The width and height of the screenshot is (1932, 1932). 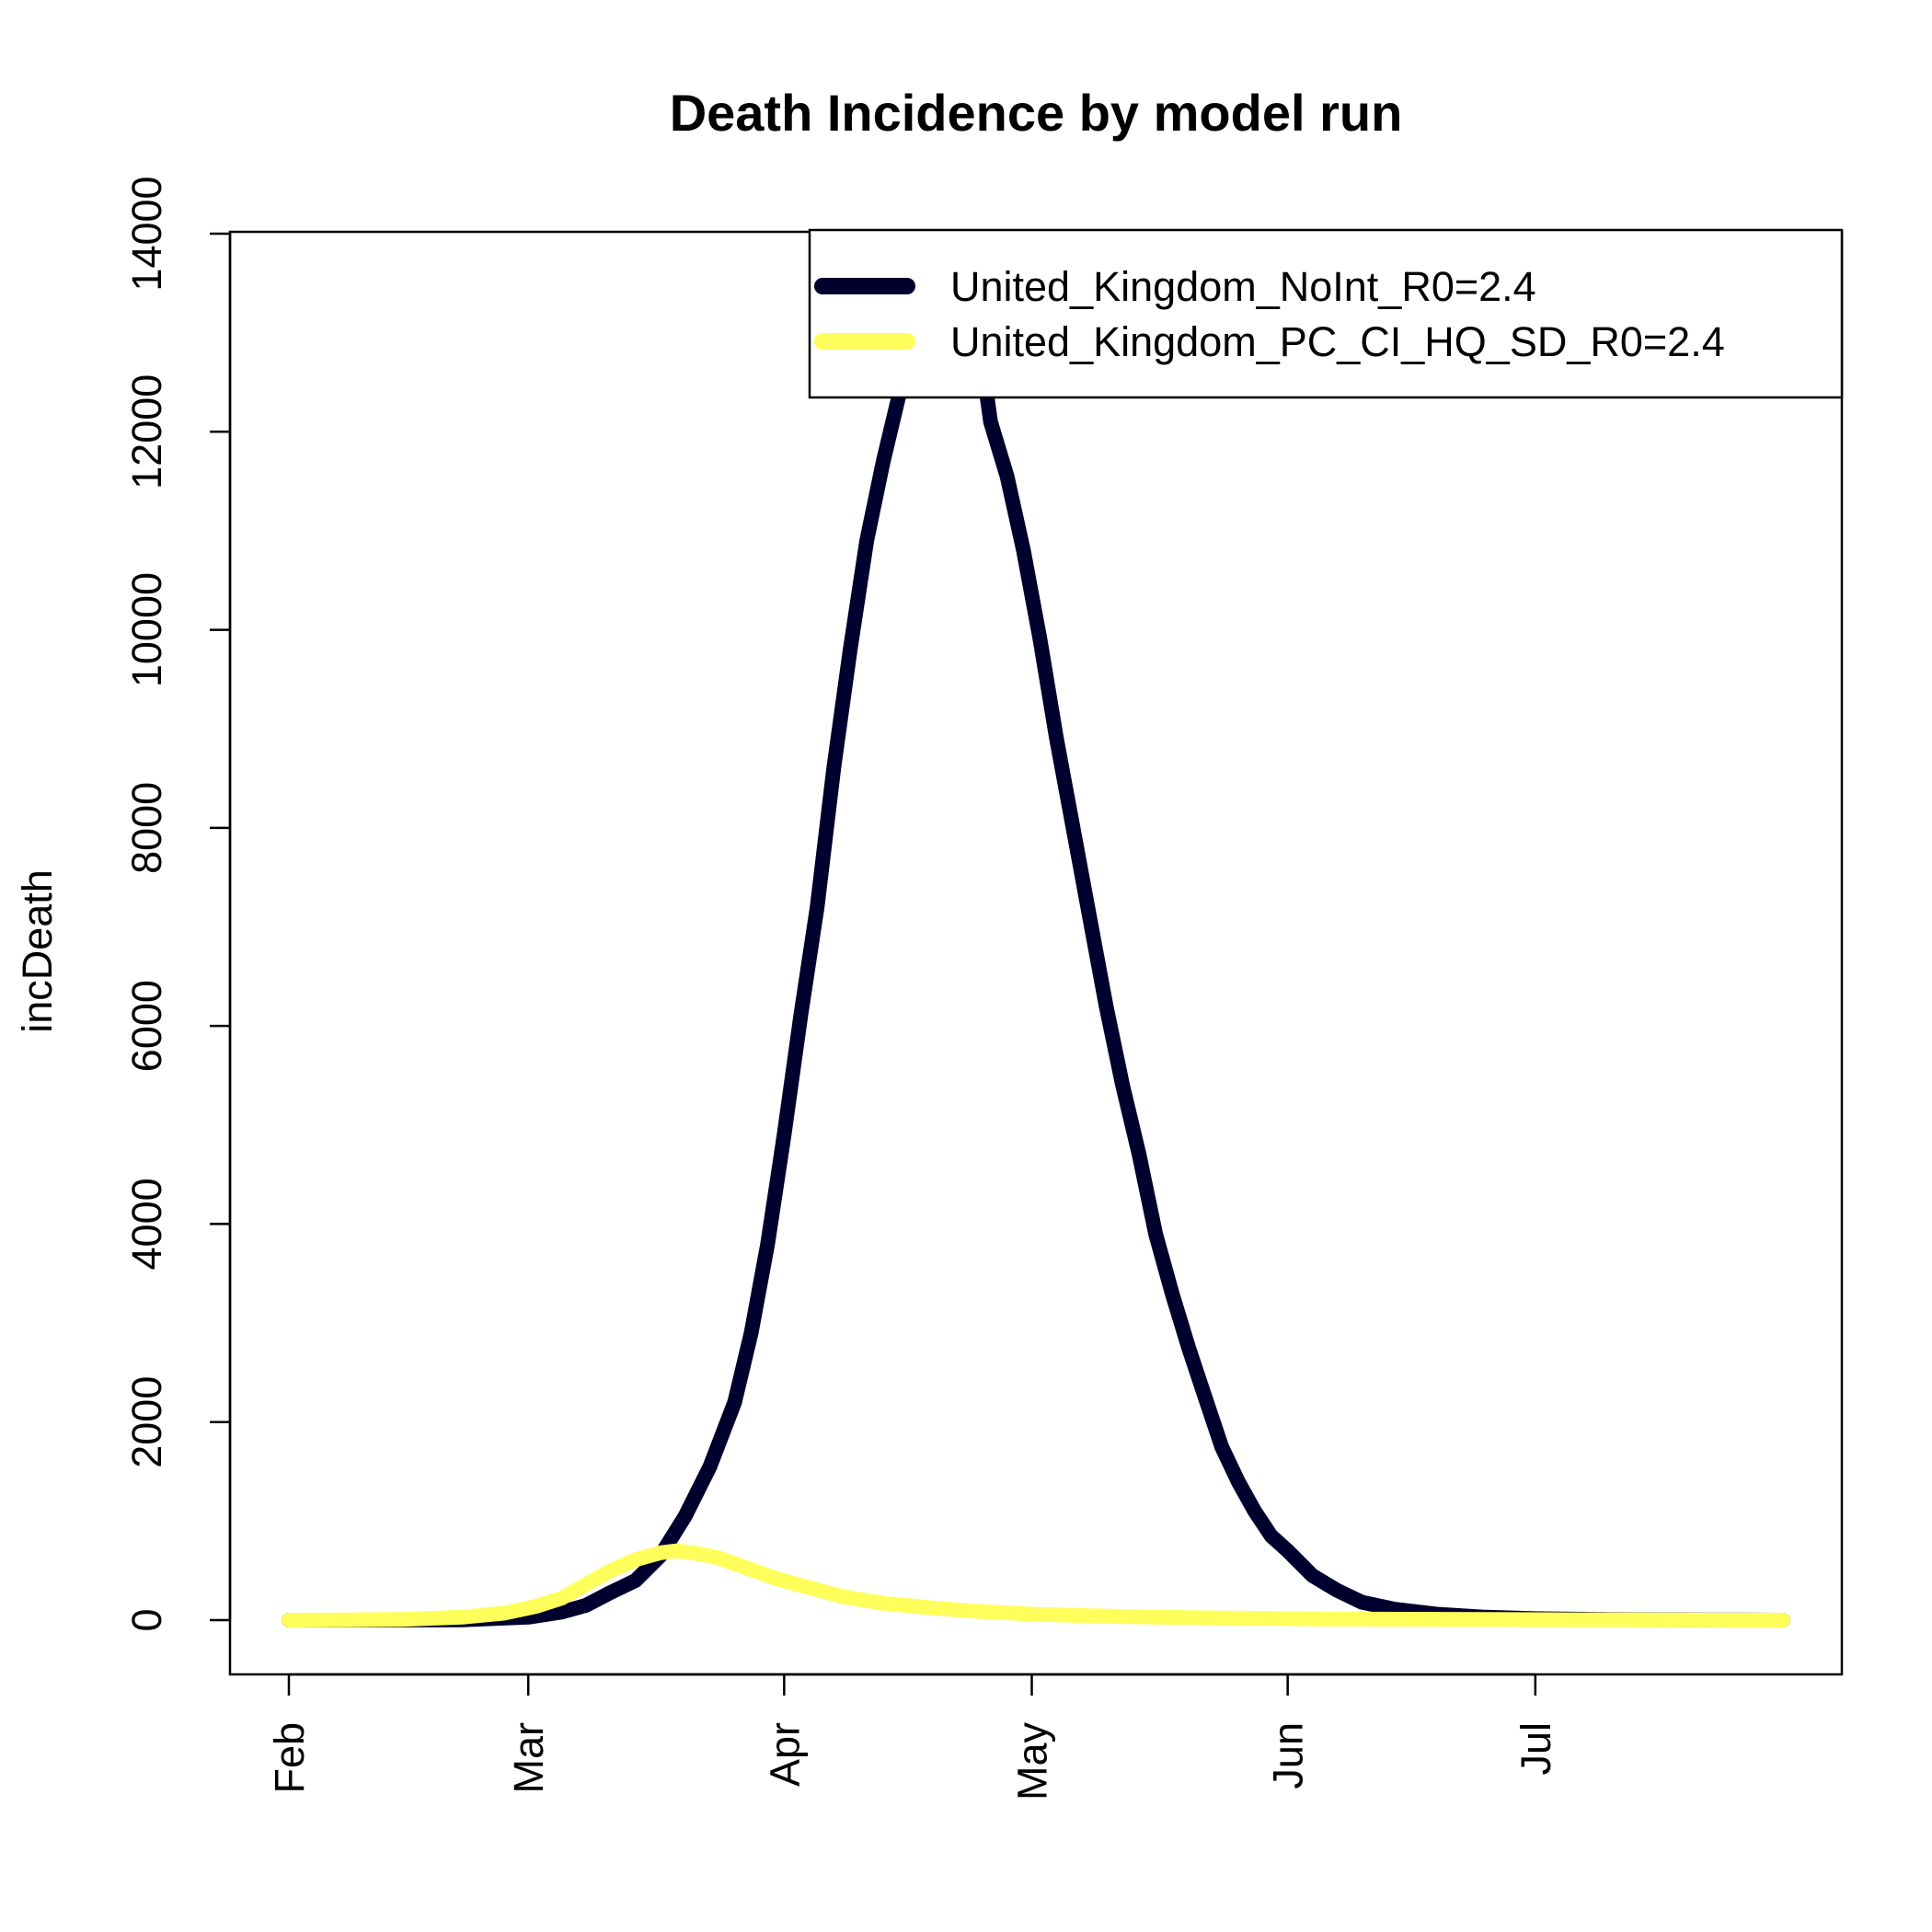 I want to click on y-tick-label-10000: 10000, so click(x=146, y=629).